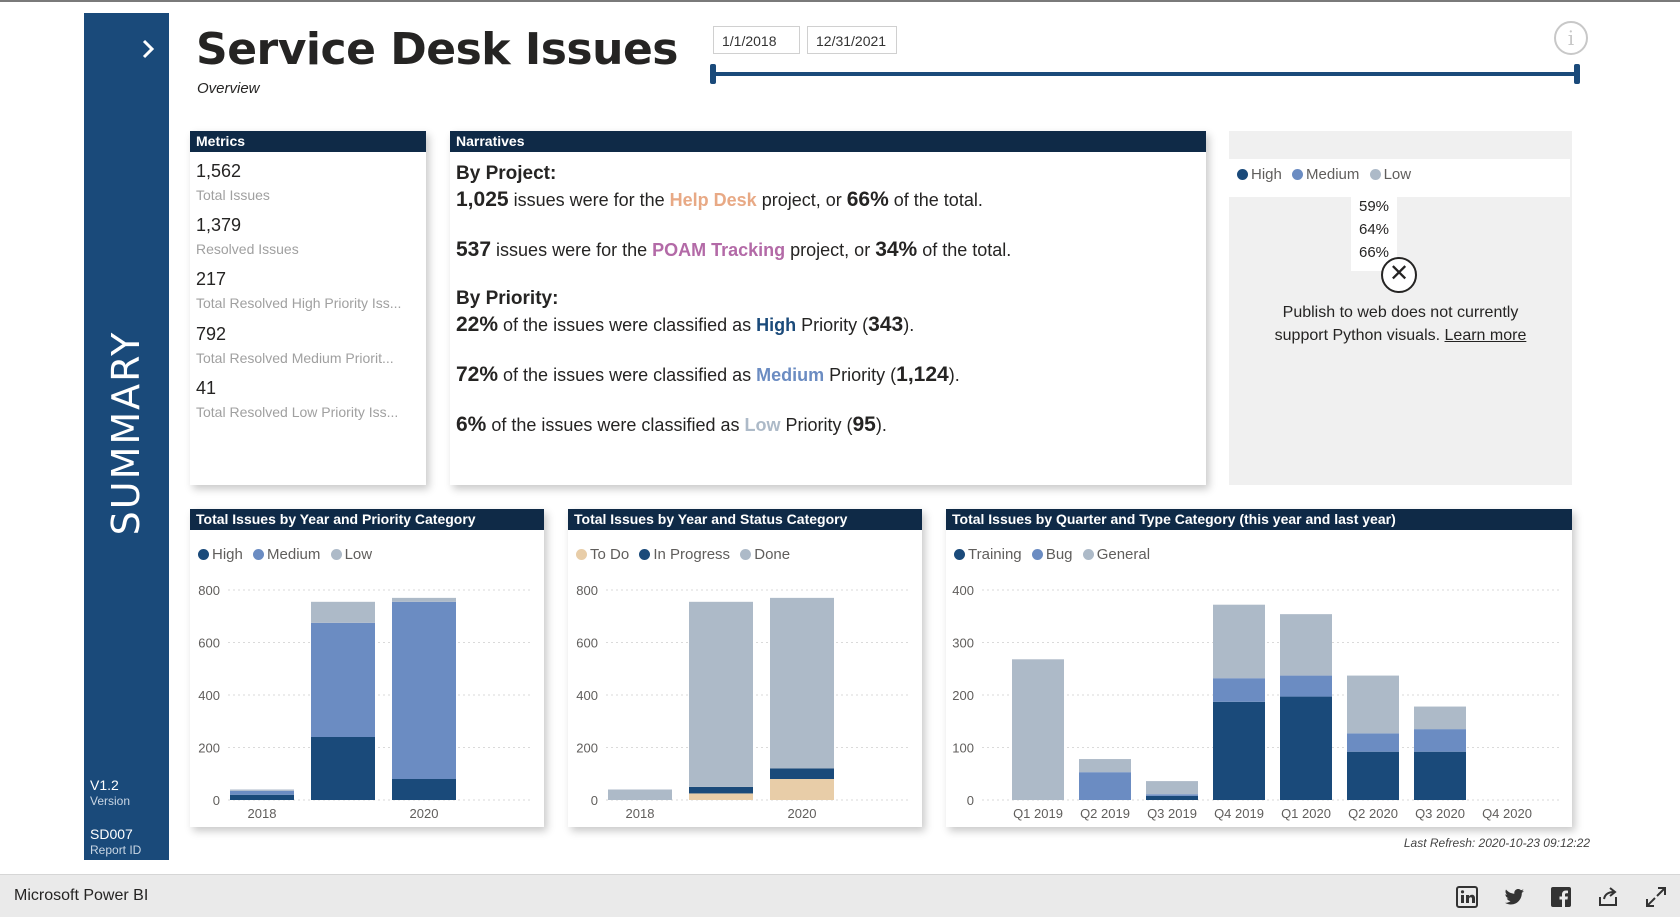 Image resolution: width=1680 pixels, height=917 pixels. I want to click on y-tick-label: 800, so click(587, 590).